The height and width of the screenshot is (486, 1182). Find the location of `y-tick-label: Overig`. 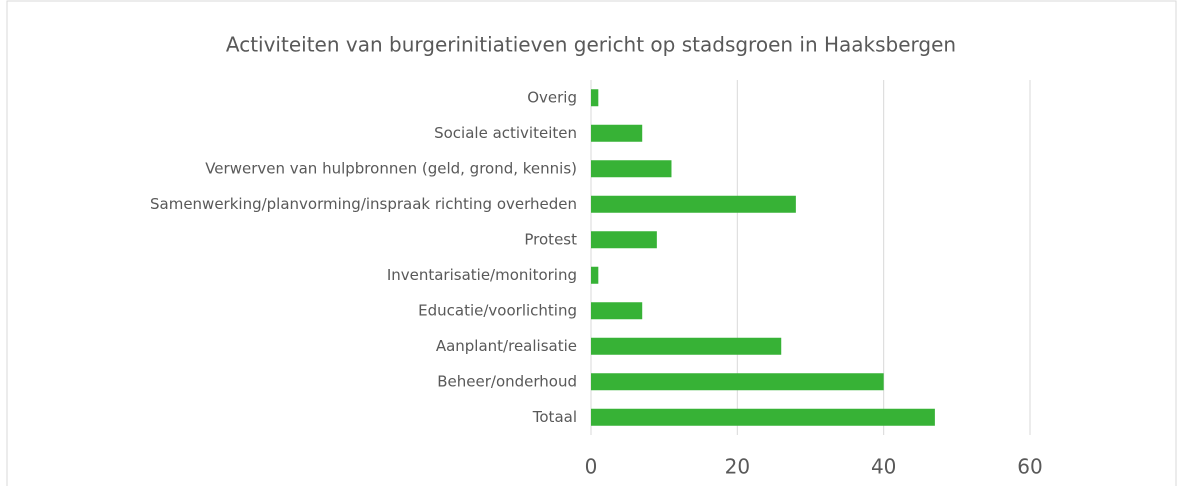

y-tick-label: Overig is located at coordinates (552, 97).